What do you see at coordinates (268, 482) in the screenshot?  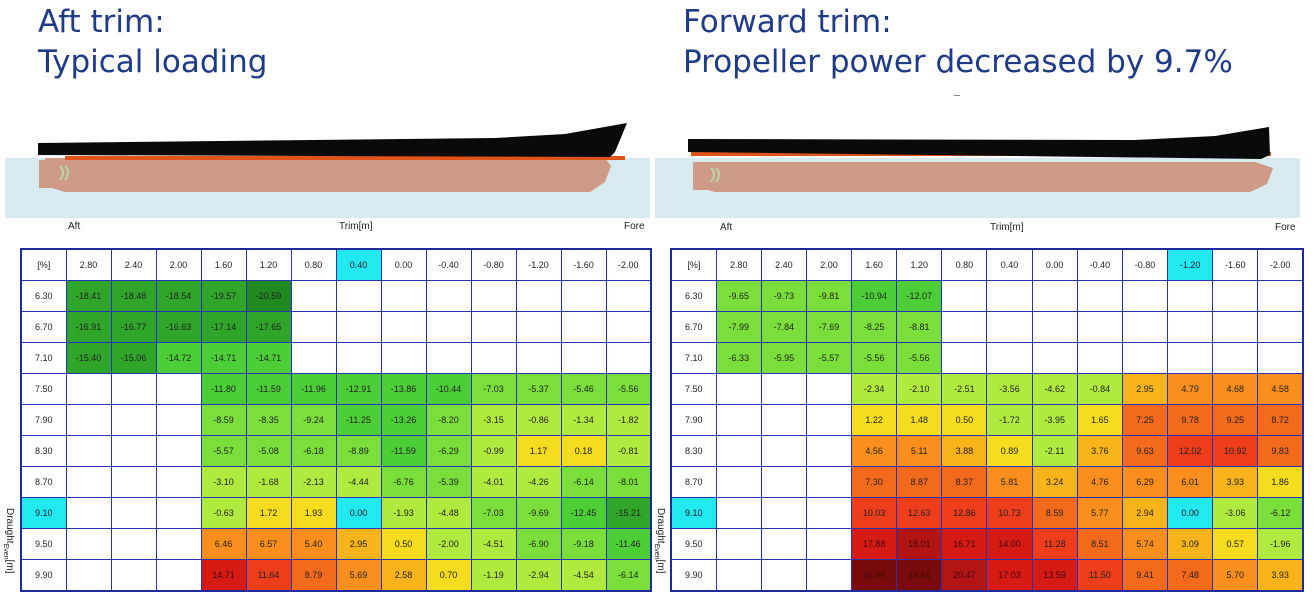 I see `heat-cell: -1.68` at bounding box center [268, 482].